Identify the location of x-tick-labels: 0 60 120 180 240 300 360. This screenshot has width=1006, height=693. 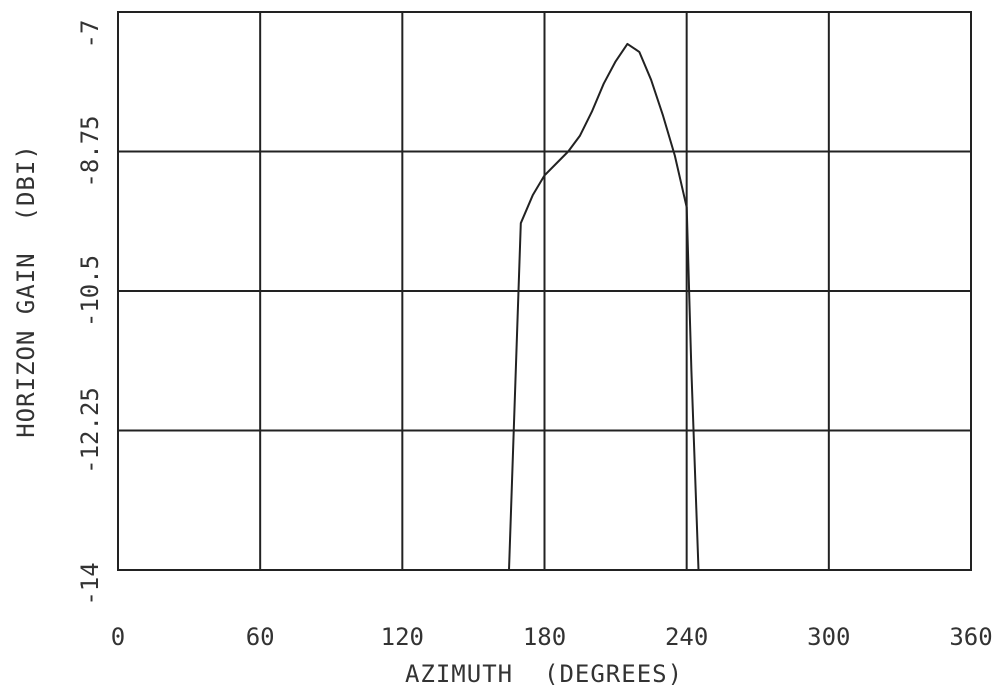
(552, 637).